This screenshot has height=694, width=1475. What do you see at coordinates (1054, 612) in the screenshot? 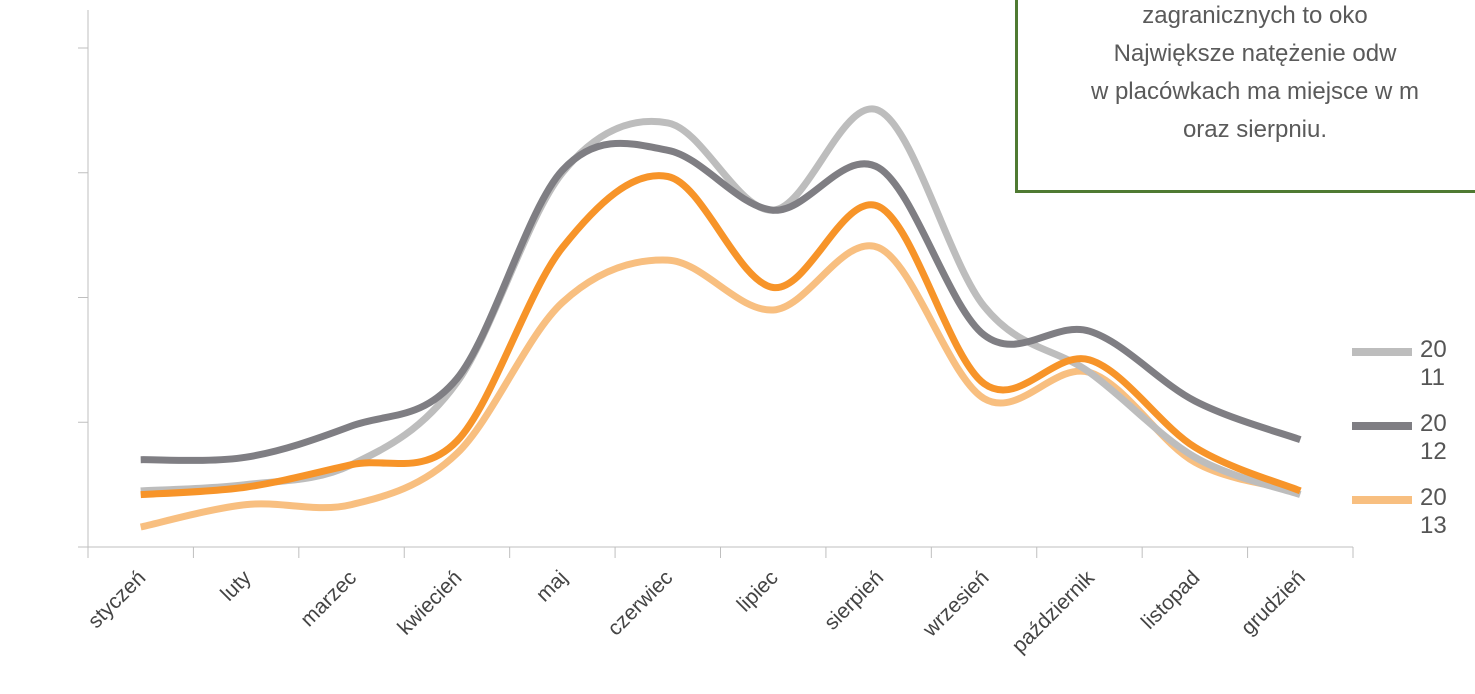
I see `x-tick-label: październik` at bounding box center [1054, 612].